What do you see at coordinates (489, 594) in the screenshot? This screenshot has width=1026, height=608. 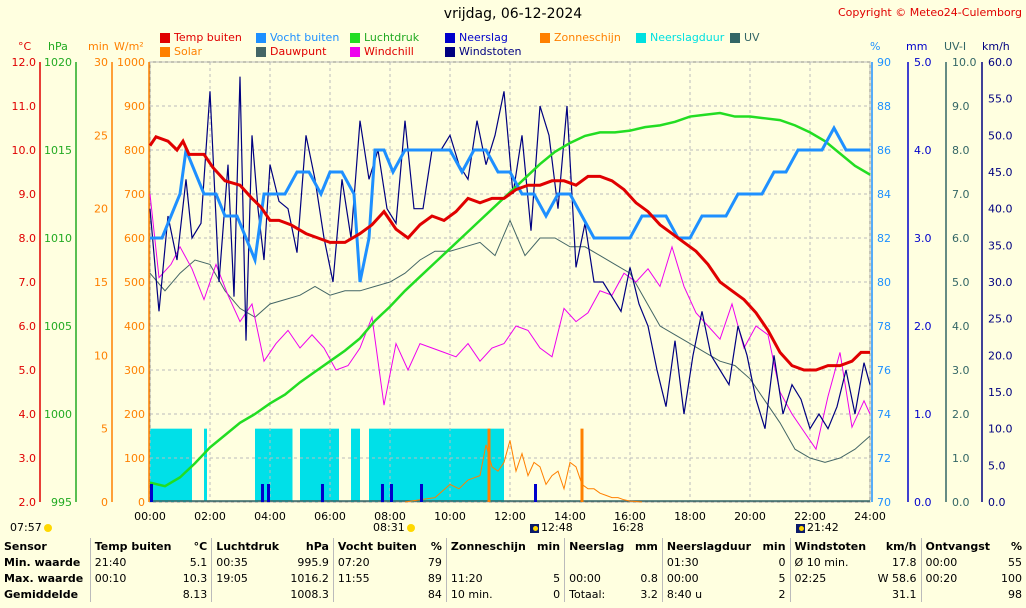 I see `stats-cell: 10 min.` at bounding box center [489, 594].